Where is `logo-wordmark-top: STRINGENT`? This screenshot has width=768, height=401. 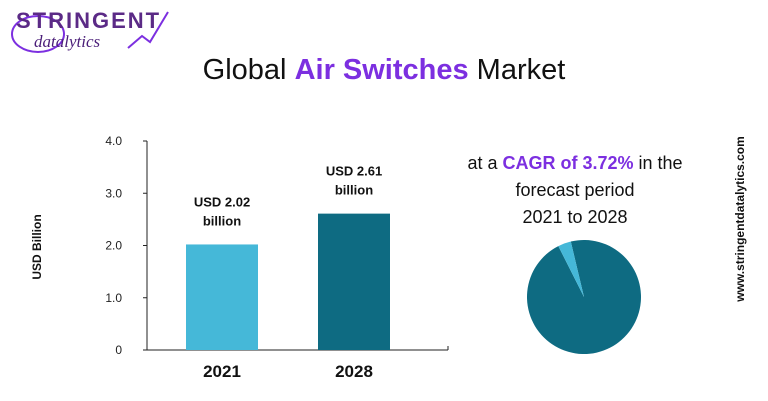
logo-wordmark-top: STRINGENT is located at coordinates (89, 20).